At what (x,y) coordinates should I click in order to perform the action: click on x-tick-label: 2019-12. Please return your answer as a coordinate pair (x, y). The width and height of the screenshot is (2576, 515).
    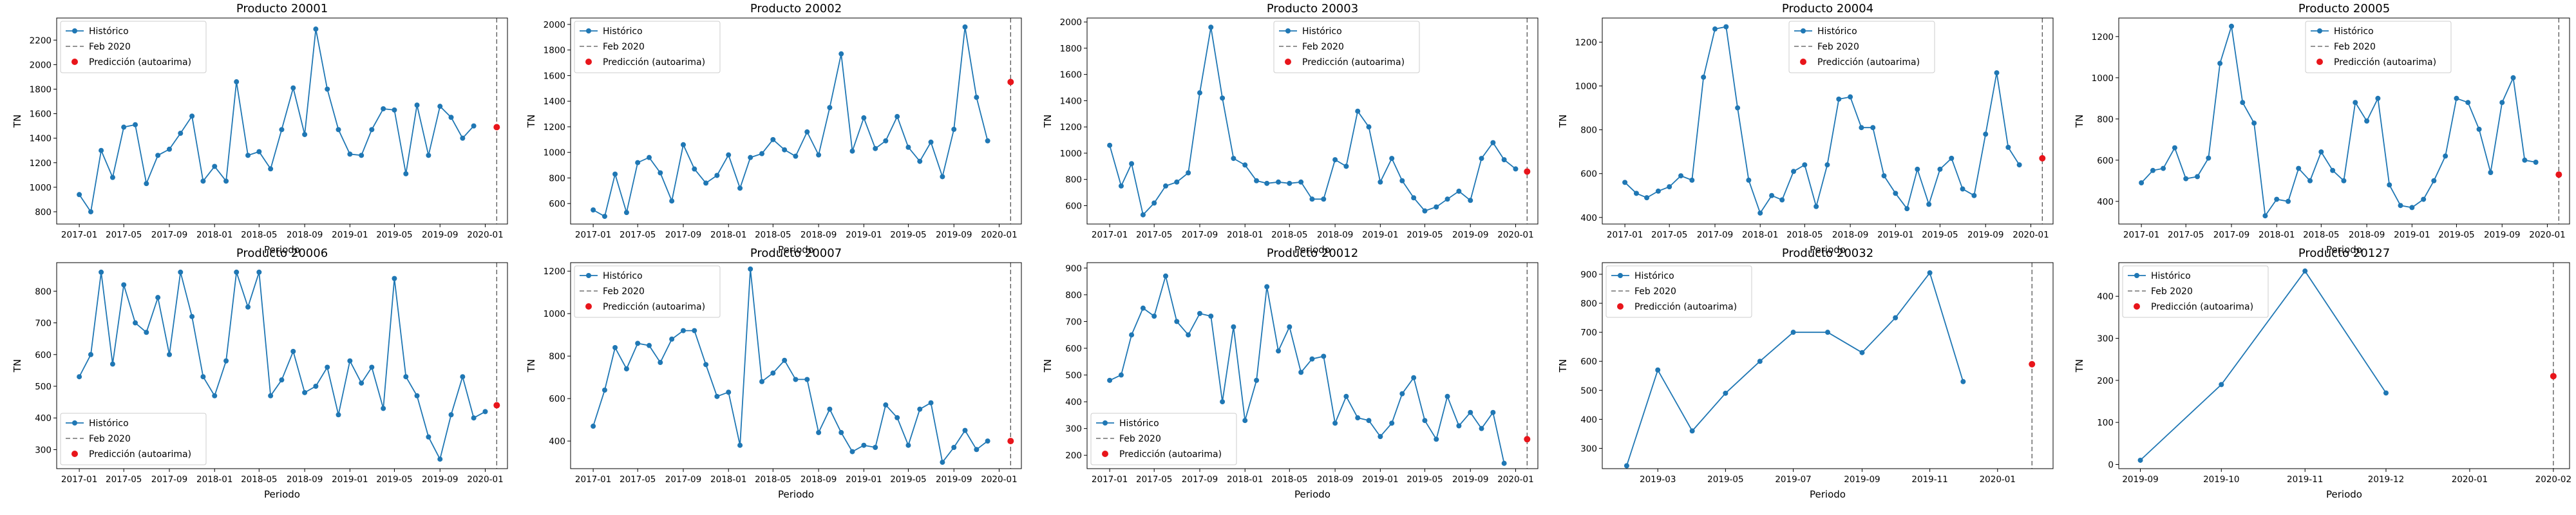
    Looking at the image, I should click on (2386, 479).